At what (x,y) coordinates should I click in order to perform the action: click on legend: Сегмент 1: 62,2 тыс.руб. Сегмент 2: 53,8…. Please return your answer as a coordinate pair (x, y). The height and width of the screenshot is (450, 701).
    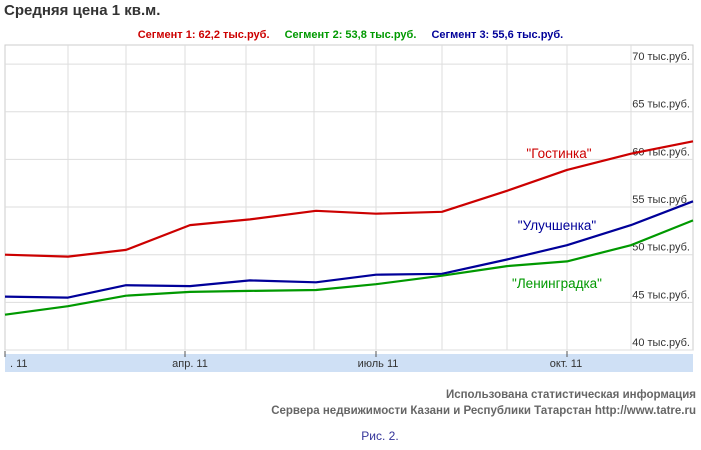
    Looking at the image, I should click on (350, 35).